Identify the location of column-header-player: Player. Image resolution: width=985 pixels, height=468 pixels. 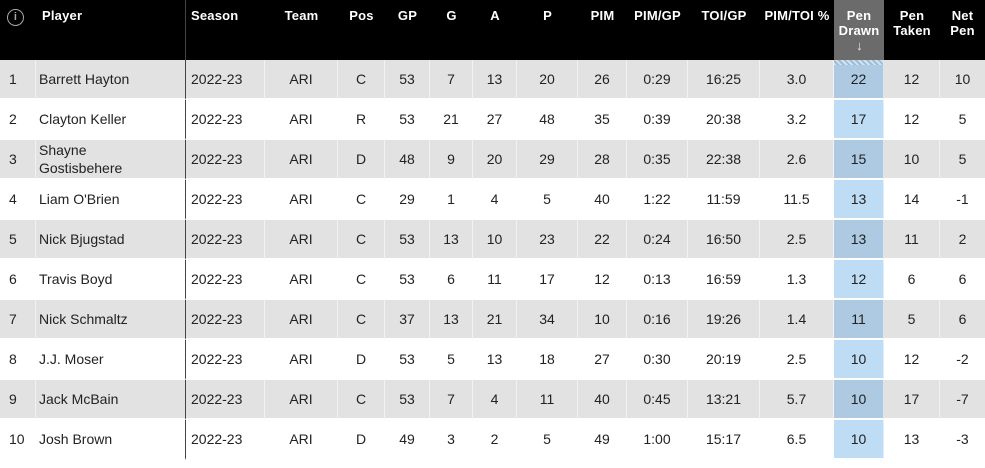
(111, 30).